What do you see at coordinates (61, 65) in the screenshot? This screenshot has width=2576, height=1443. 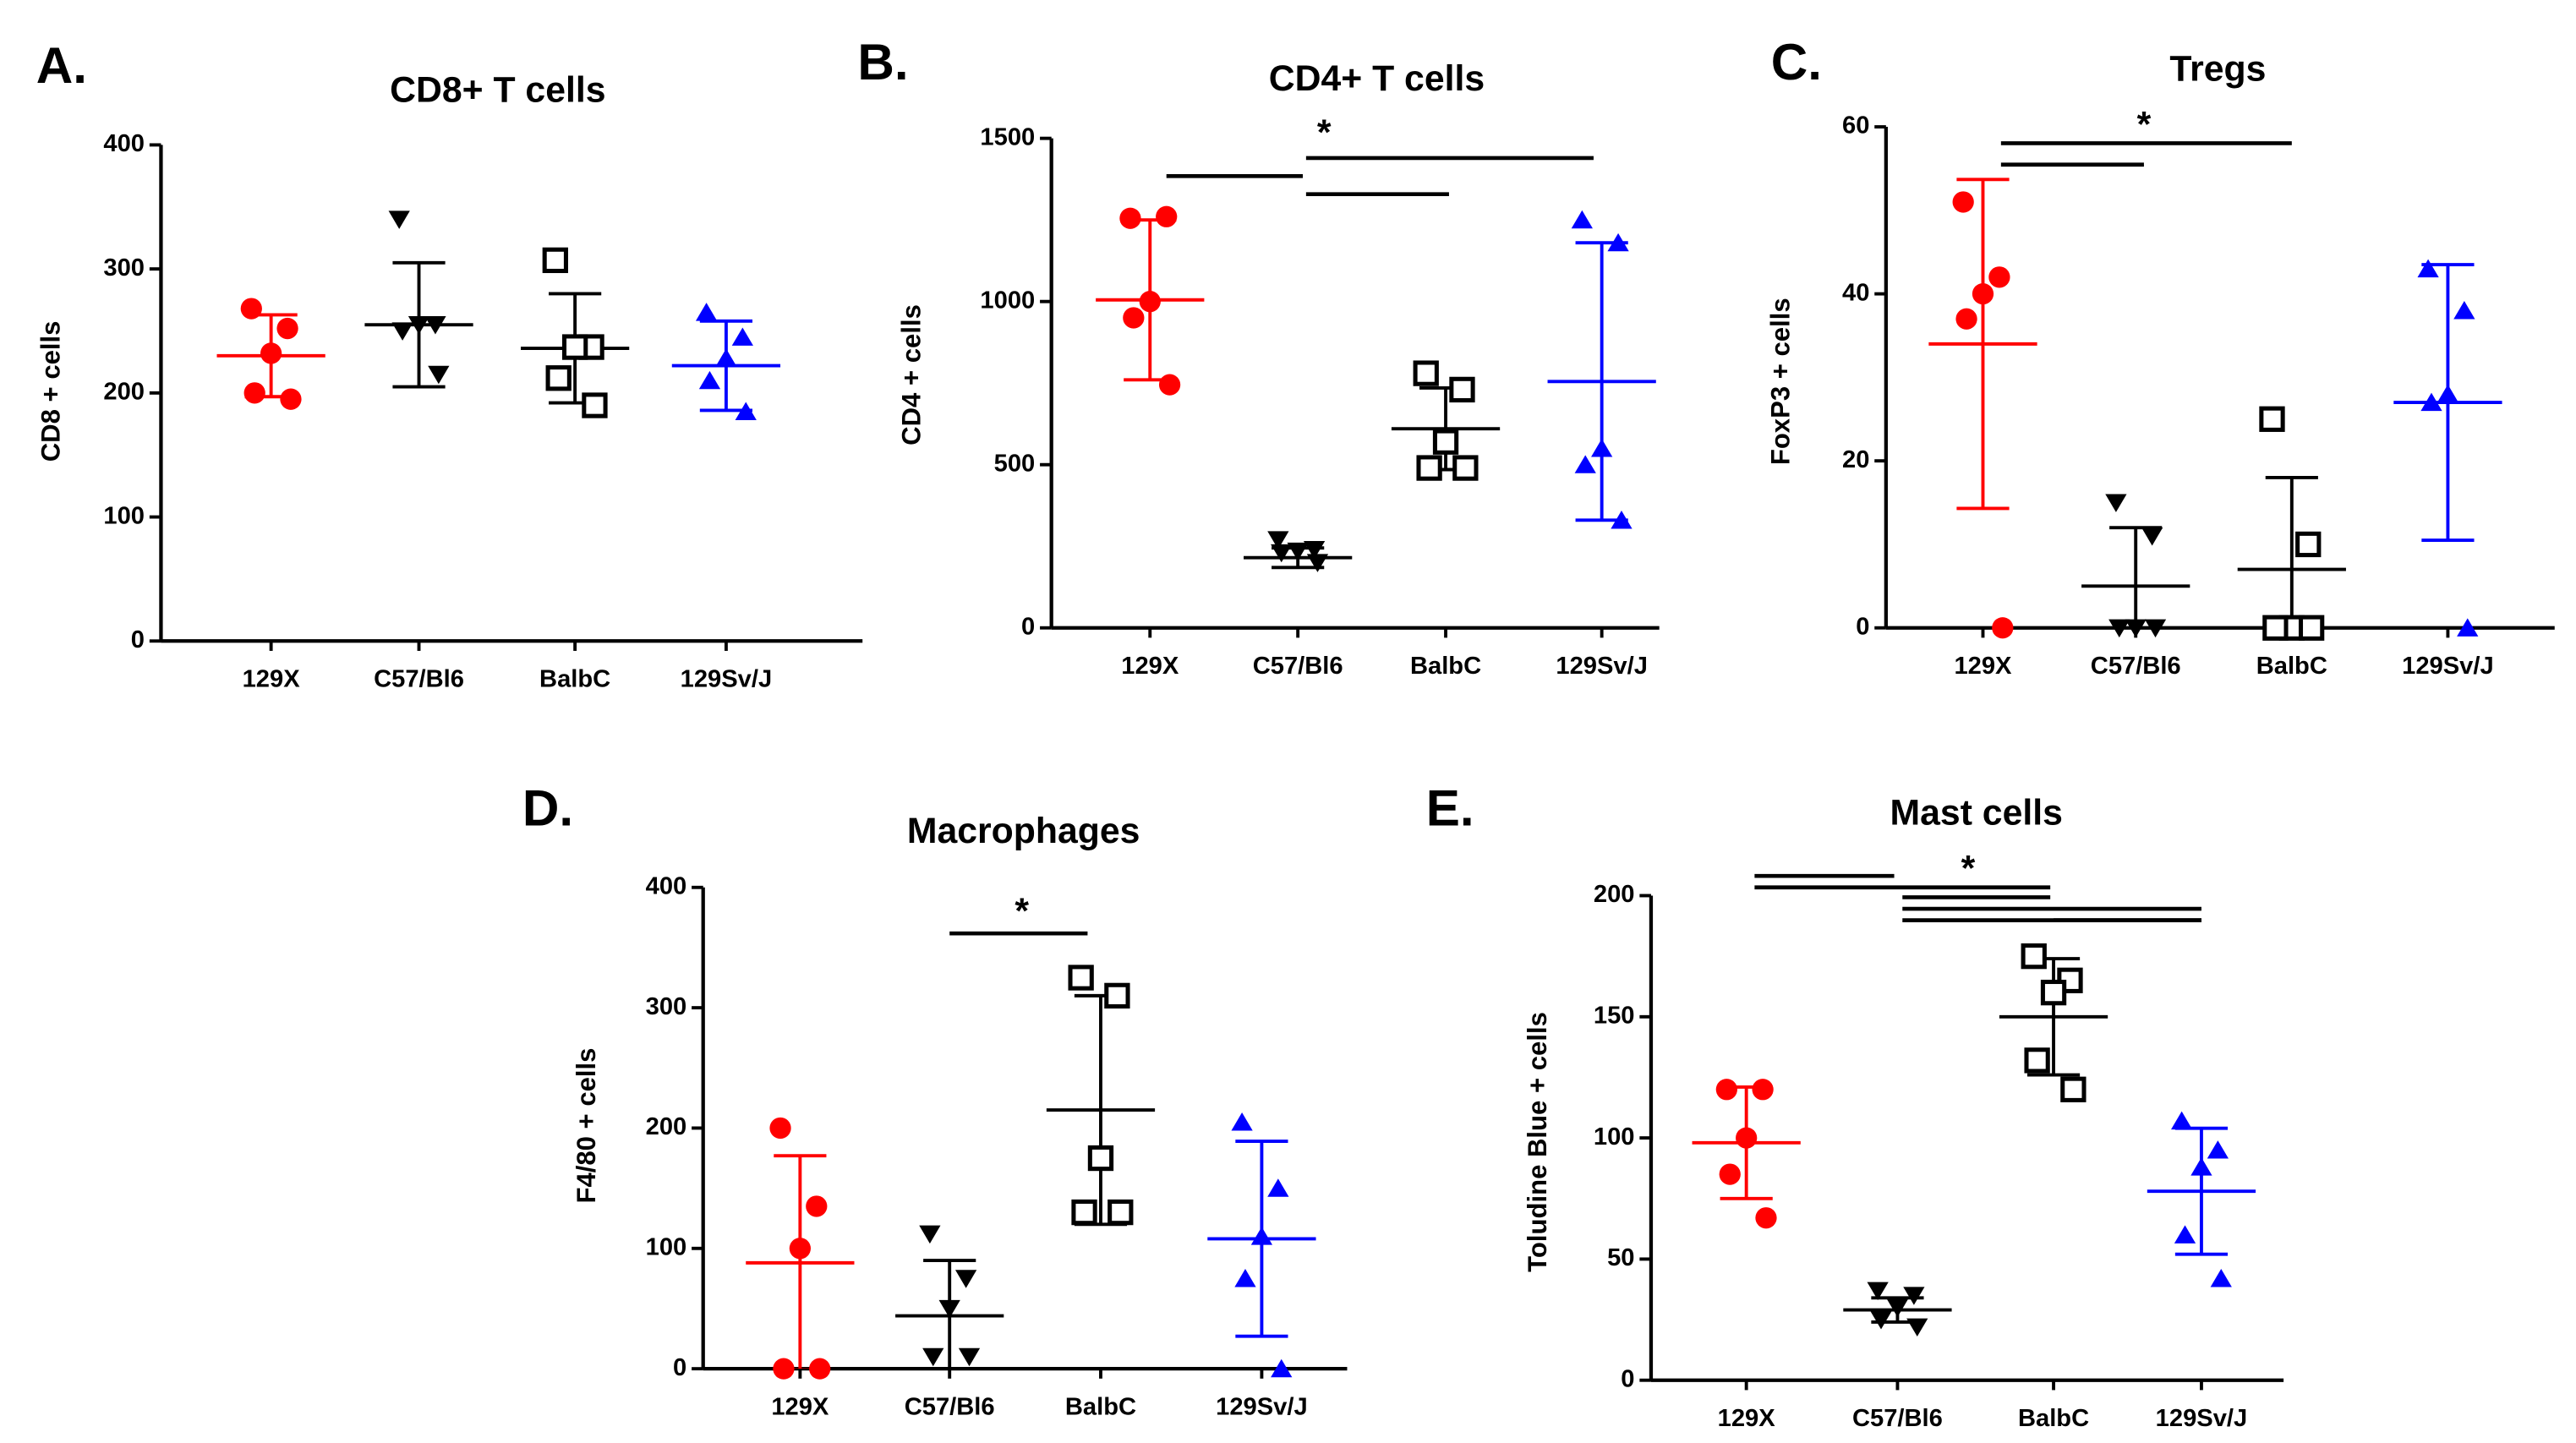 I see `panel-label: A.` at bounding box center [61, 65].